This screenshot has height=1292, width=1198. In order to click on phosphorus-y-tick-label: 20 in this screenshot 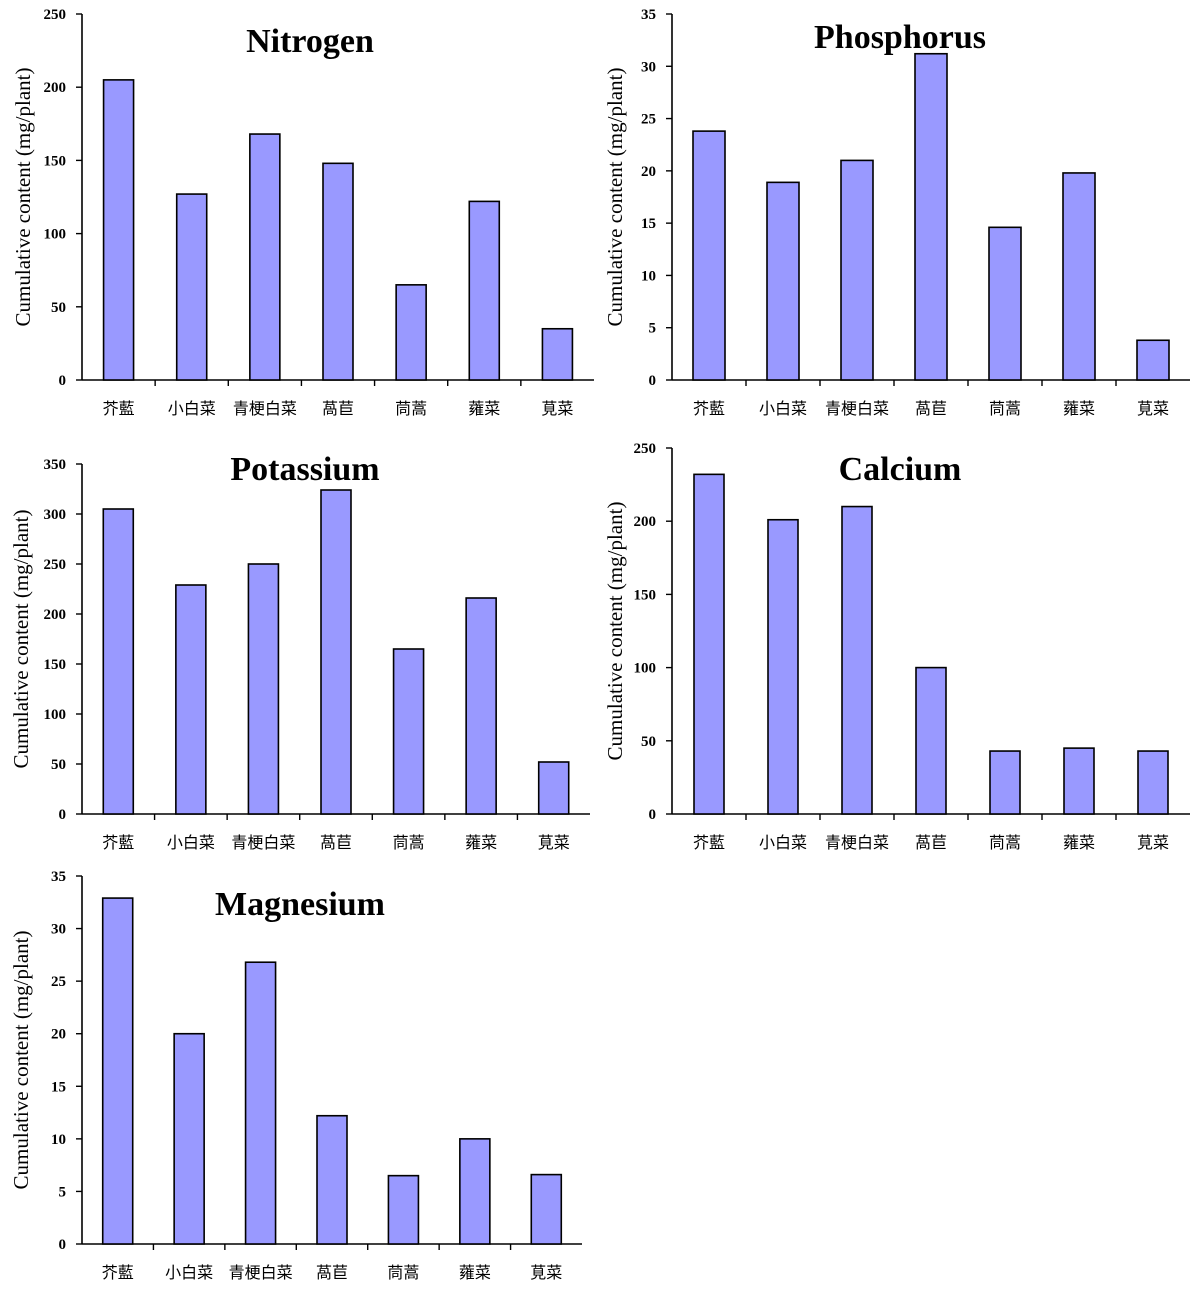, I will do `click(648, 172)`.